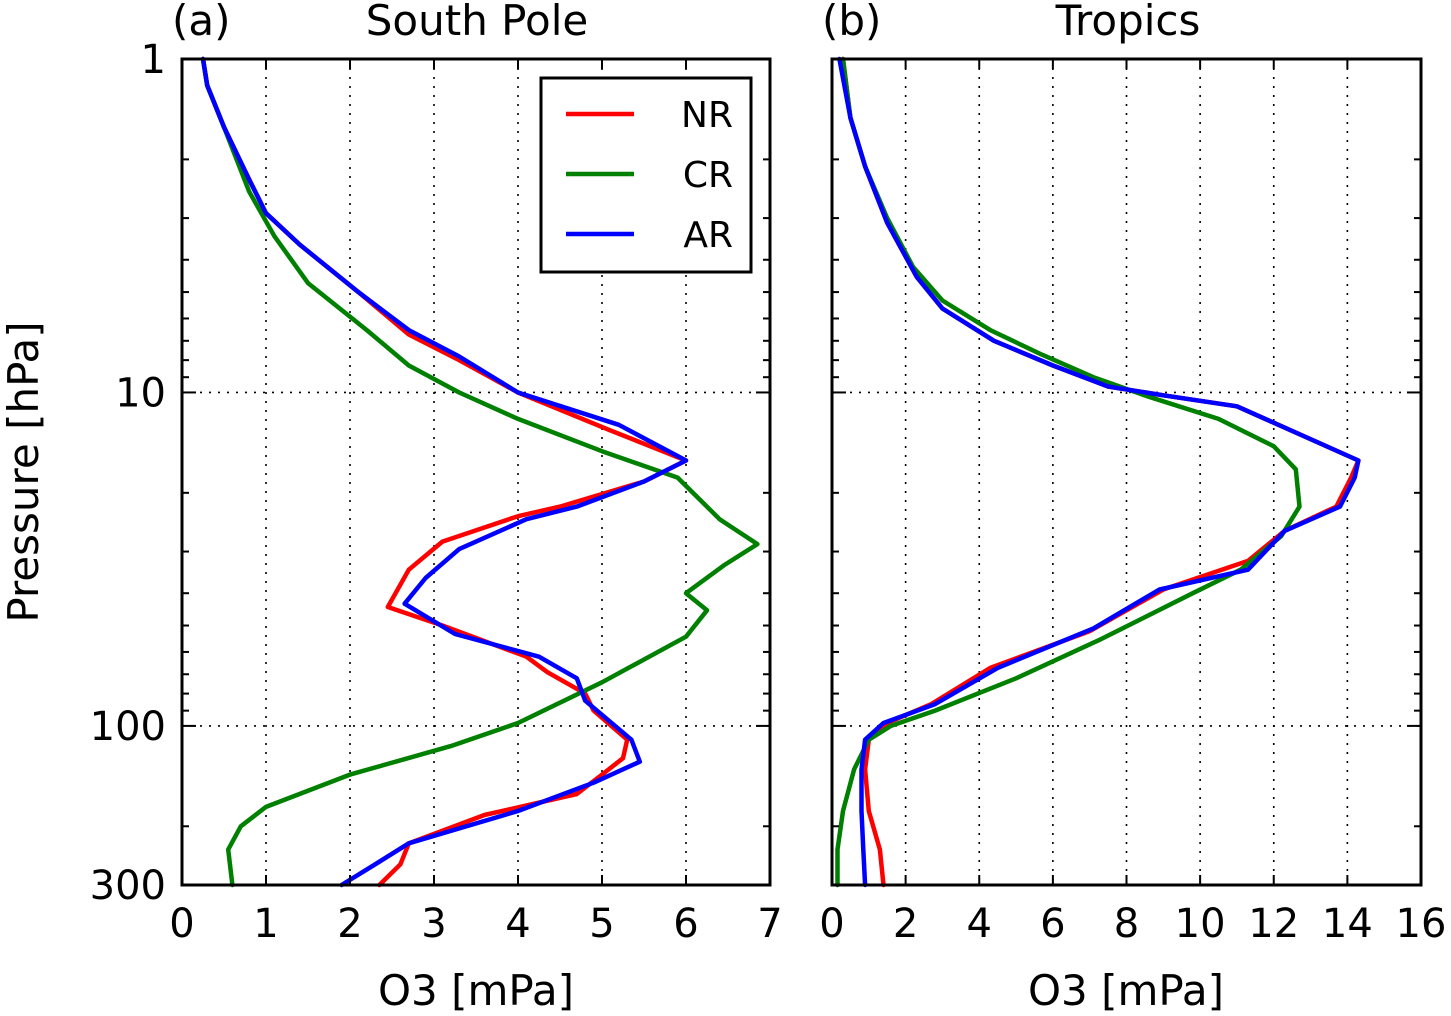  I want to click on panel-a-x-tick-labels: 0 1 2 3 4 5 6 7, so click(475, 924).